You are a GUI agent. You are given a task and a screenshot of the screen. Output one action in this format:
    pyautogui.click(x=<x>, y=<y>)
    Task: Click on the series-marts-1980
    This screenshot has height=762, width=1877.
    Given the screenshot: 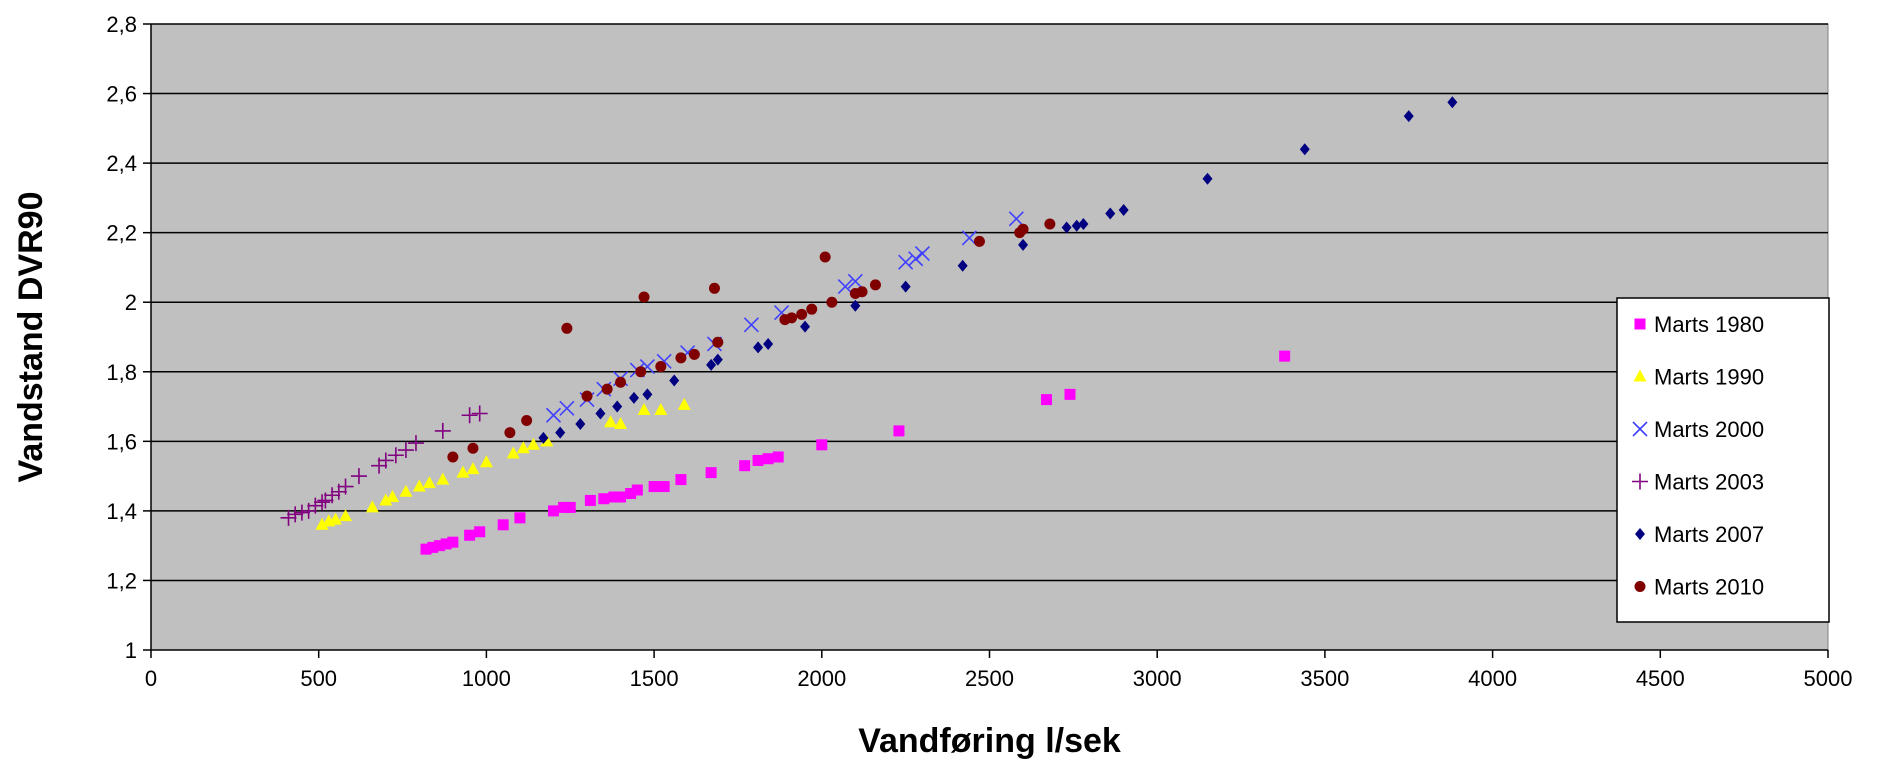 What is the action you would take?
    pyautogui.click(x=855, y=452)
    